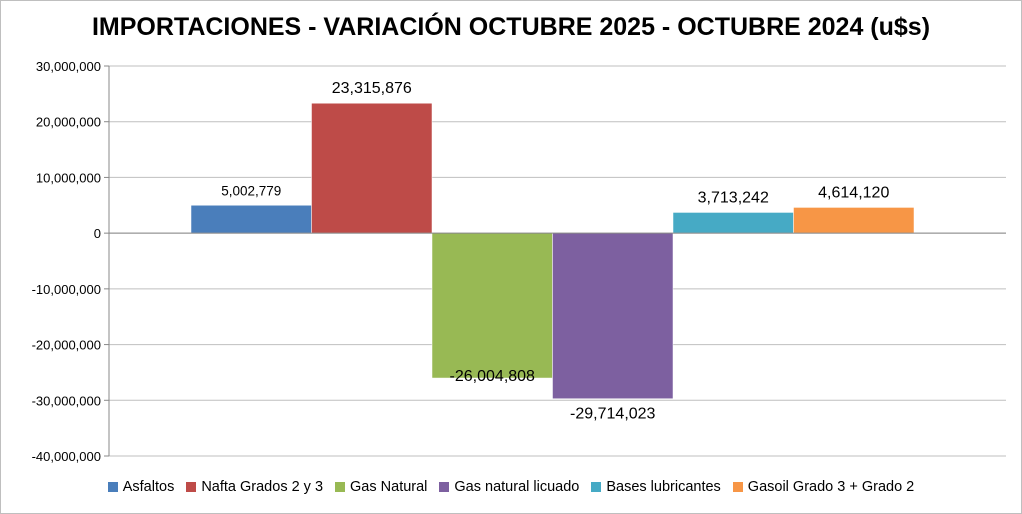 Image resolution: width=1022 pixels, height=514 pixels. What do you see at coordinates (262, 487) in the screenshot?
I see `legend-label: Nafta Grados 2 y 3` at bounding box center [262, 487].